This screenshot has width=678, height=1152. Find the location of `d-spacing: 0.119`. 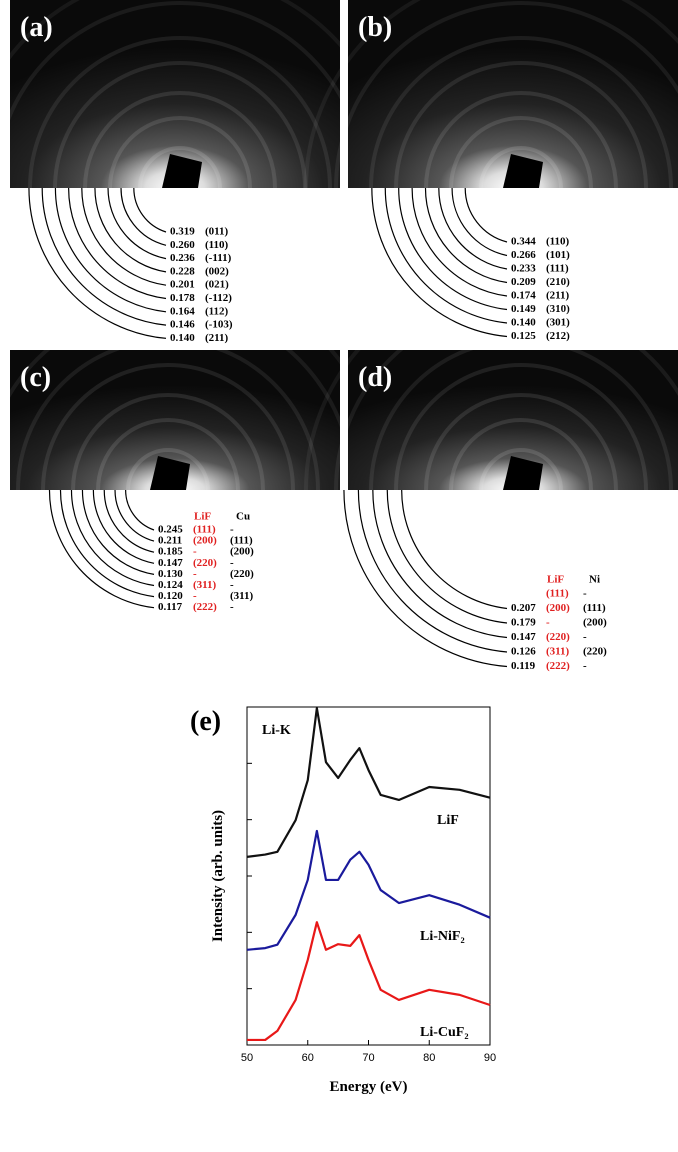

d-spacing: 0.119 is located at coordinates (523, 666).